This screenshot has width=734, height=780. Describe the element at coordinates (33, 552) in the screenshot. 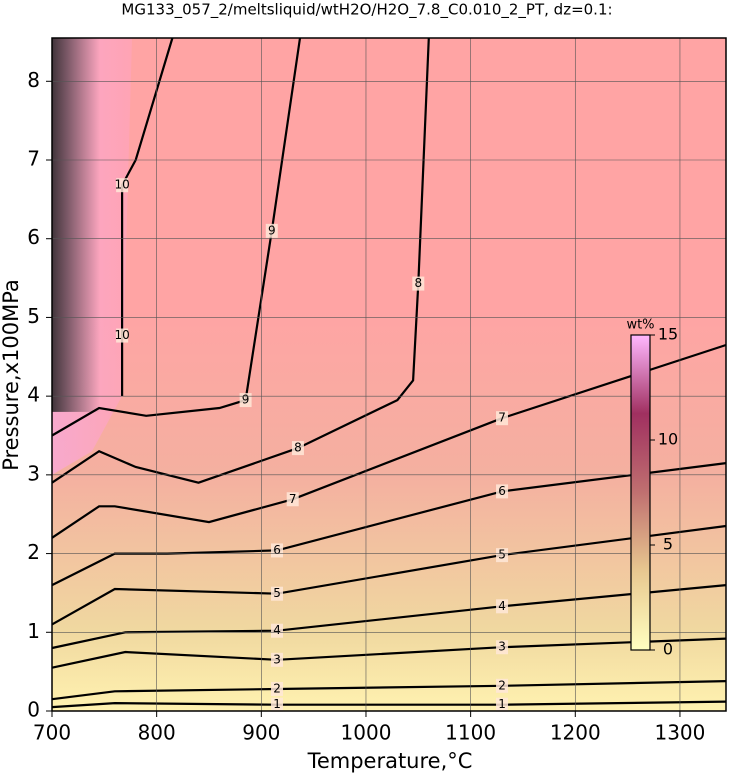

I see `y-tick-label: 2` at that location.